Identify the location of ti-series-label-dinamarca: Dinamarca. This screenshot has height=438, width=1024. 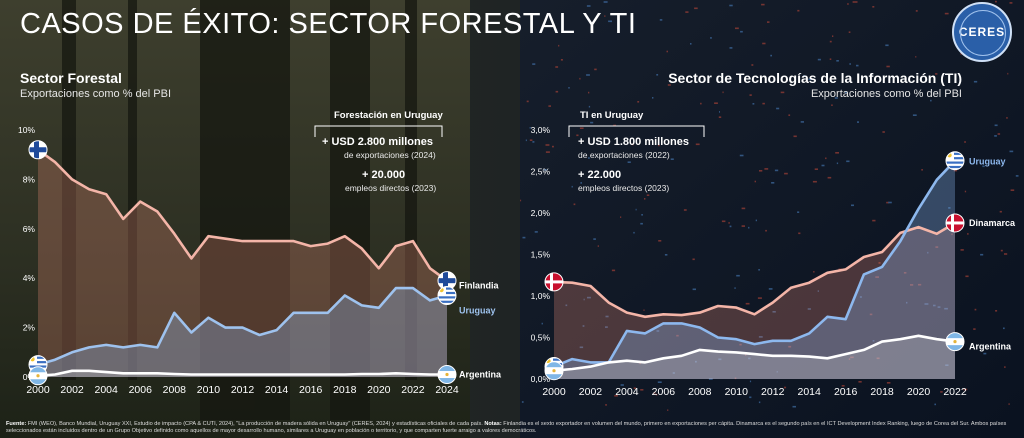
(992, 223).